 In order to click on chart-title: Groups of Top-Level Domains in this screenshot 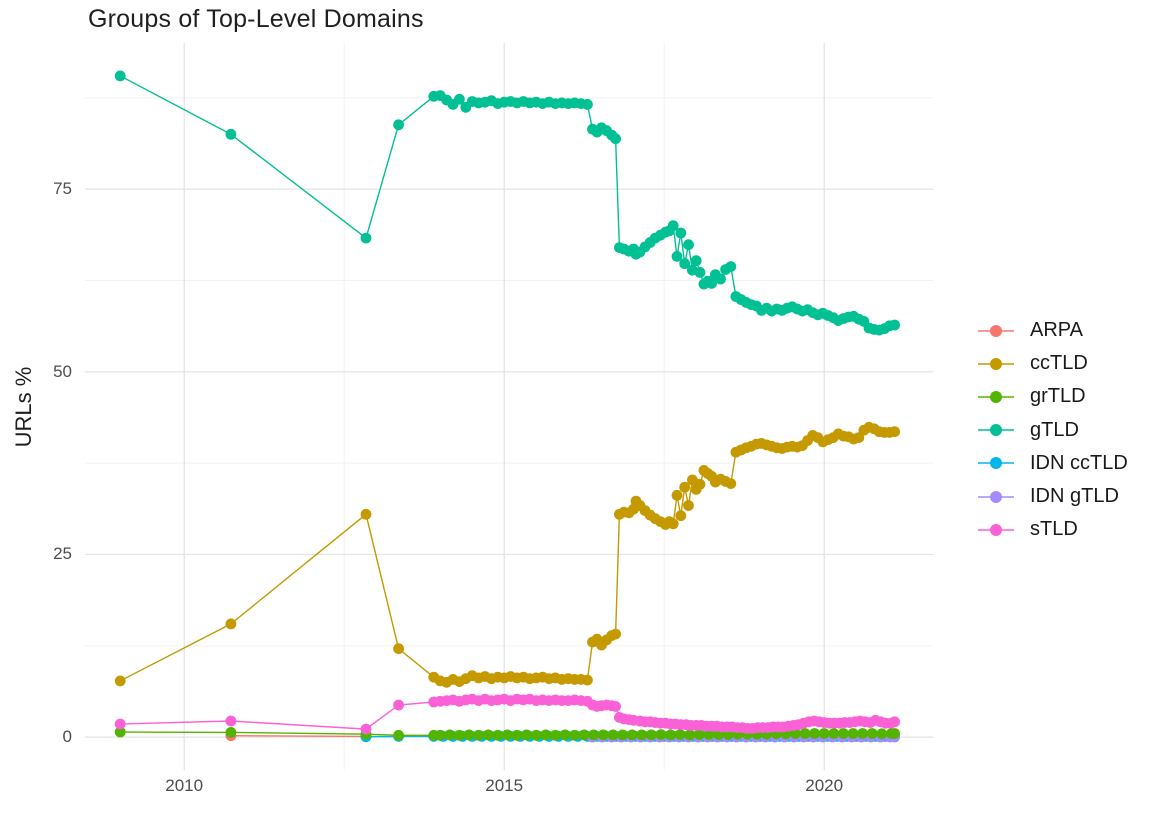, I will do `click(256, 19)`.